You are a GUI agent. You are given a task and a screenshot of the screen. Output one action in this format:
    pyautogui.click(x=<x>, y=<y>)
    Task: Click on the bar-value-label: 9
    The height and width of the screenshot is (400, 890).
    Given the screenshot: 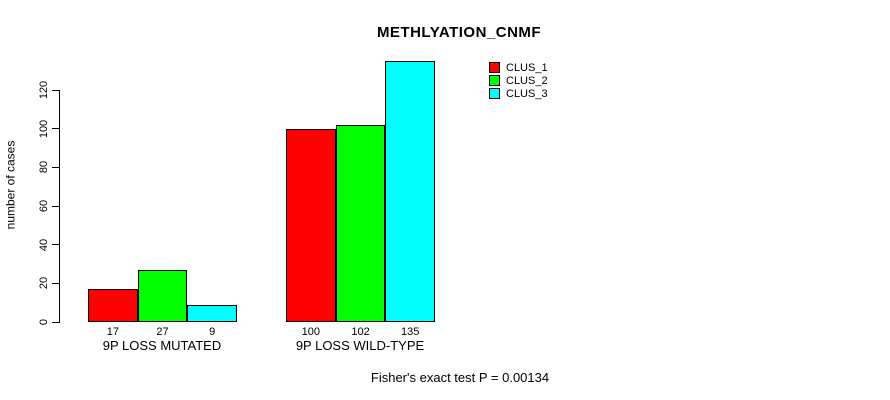 What is the action you would take?
    pyautogui.click(x=212, y=332)
    